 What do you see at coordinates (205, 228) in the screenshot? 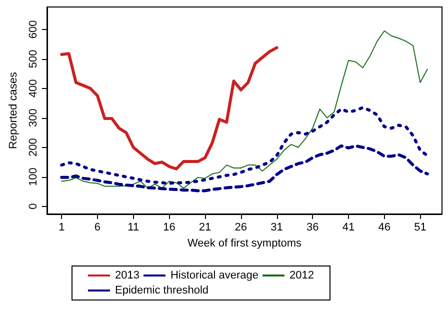
I see `x-tick-label: 21` at bounding box center [205, 228].